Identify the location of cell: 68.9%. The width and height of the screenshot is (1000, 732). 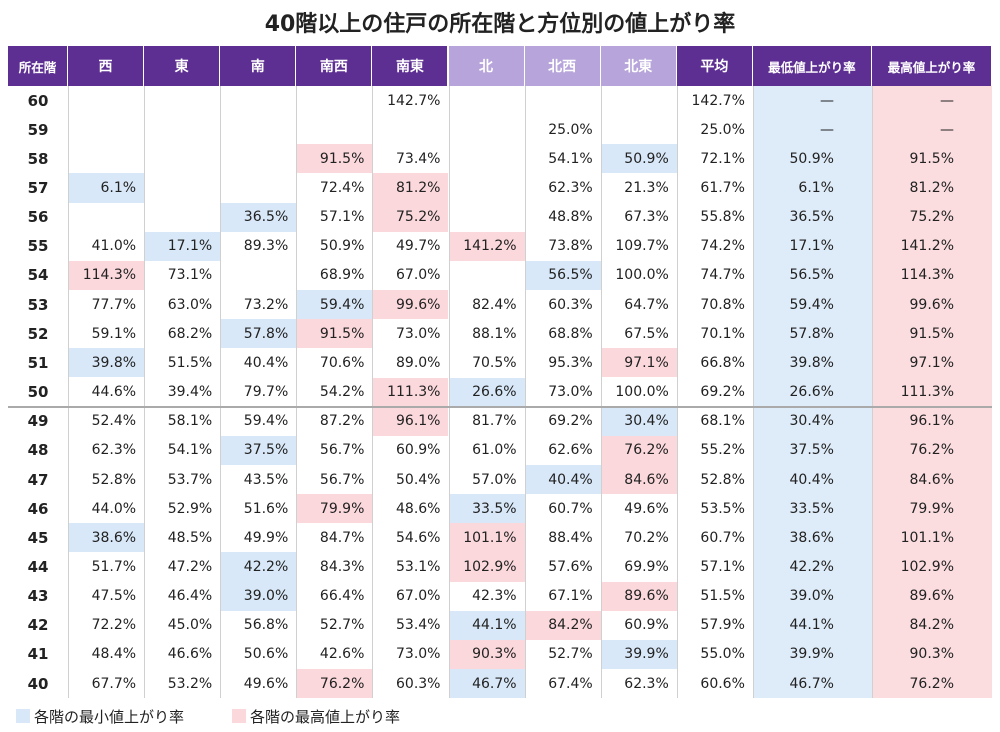
(342, 275).